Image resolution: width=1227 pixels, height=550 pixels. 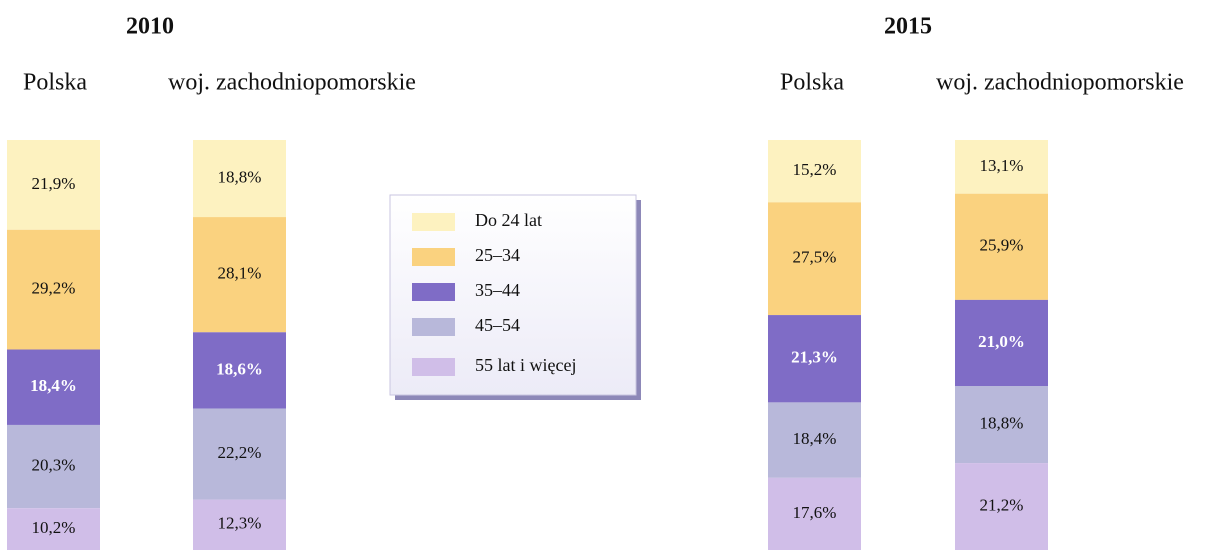 I want to click on legend-label: 35–44, so click(x=497, y=290).